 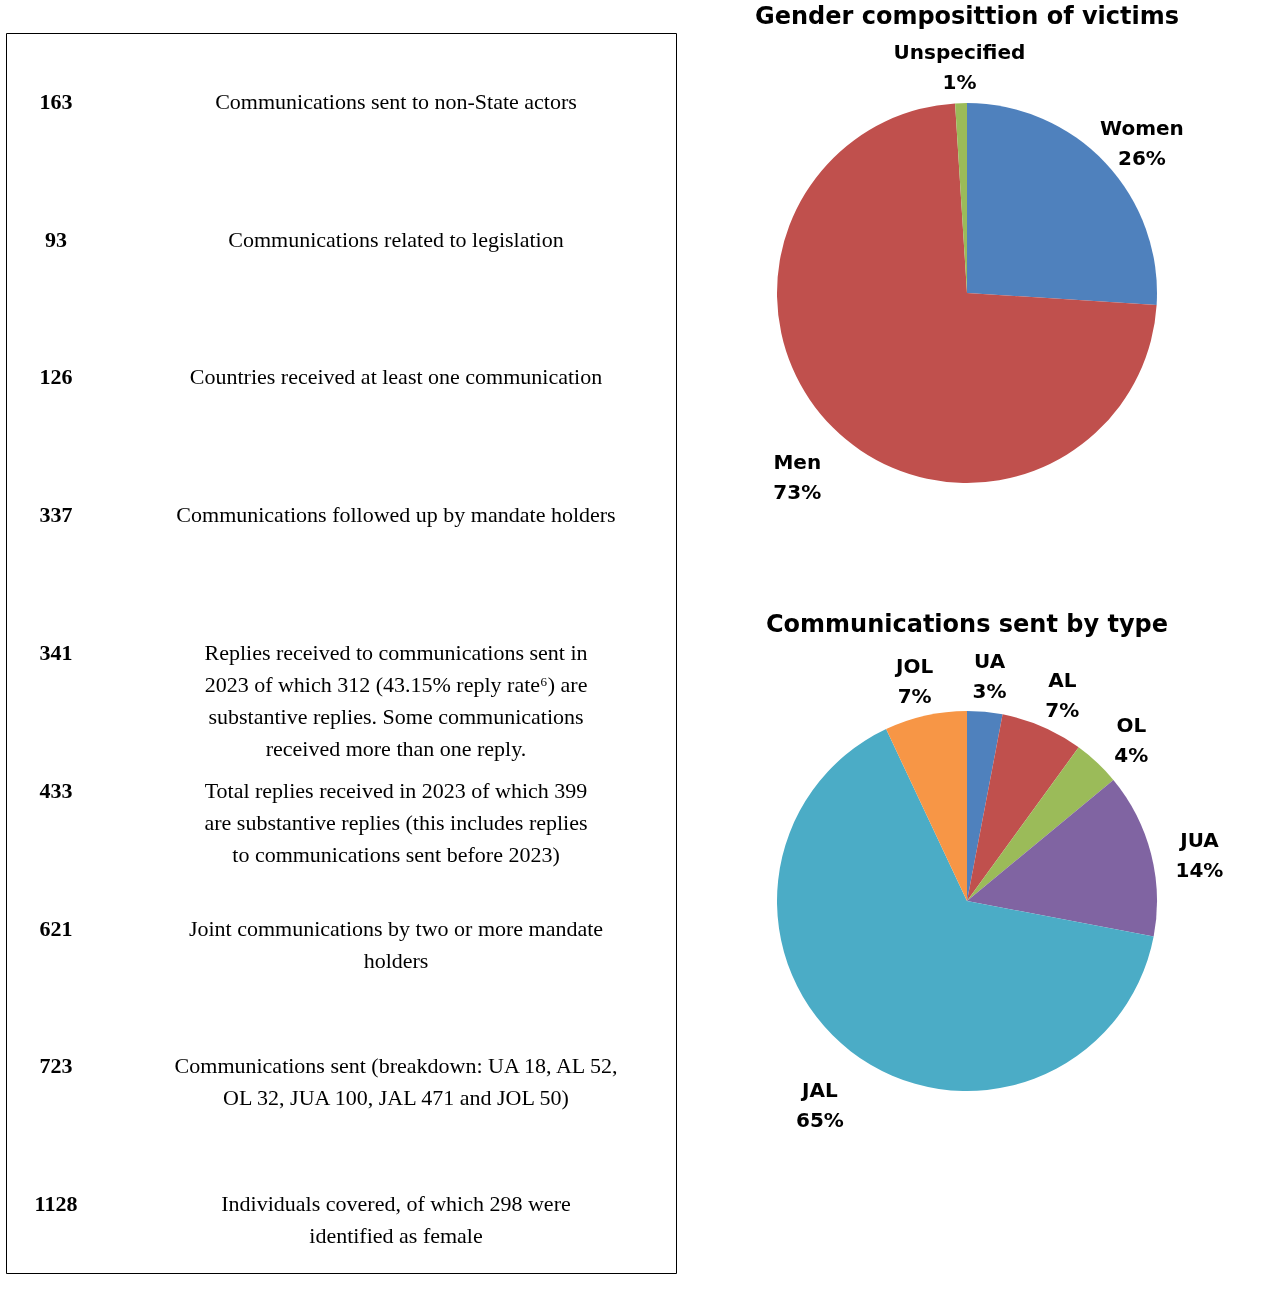 What do you see at coordinates (819, 1119) in the screenshot?
I see `data-label: 65%` at bounding box center [819, 1119].